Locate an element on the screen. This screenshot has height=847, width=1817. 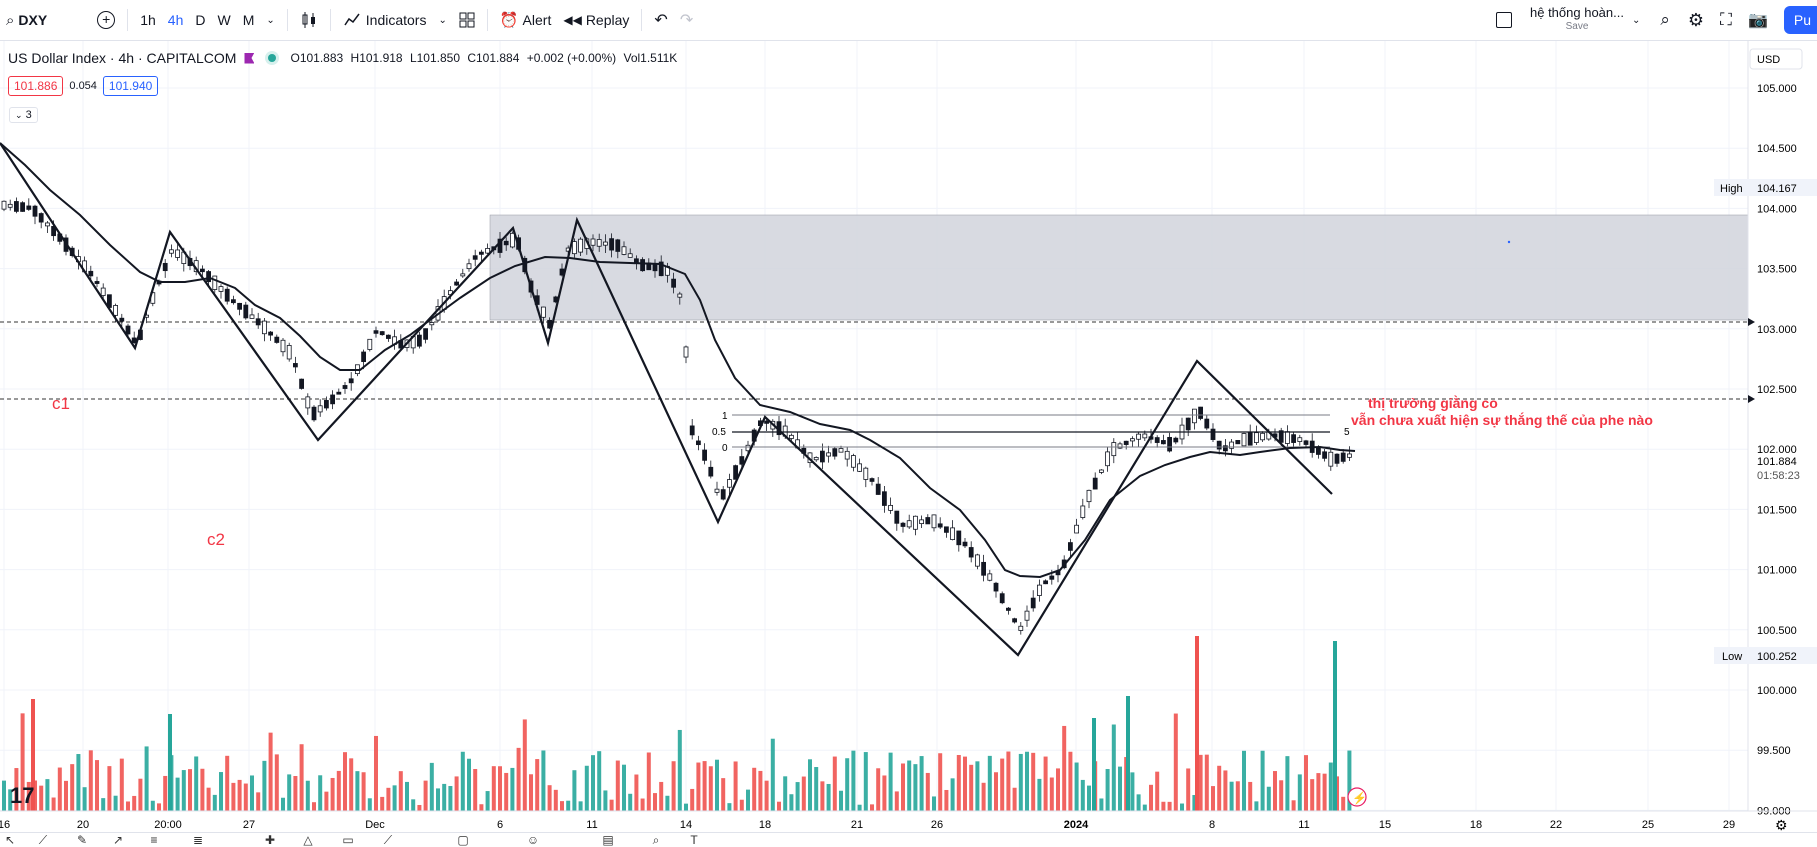
bid-ask-panel: 101.886 0.054 101.940 is located at coordinates (83, 86).